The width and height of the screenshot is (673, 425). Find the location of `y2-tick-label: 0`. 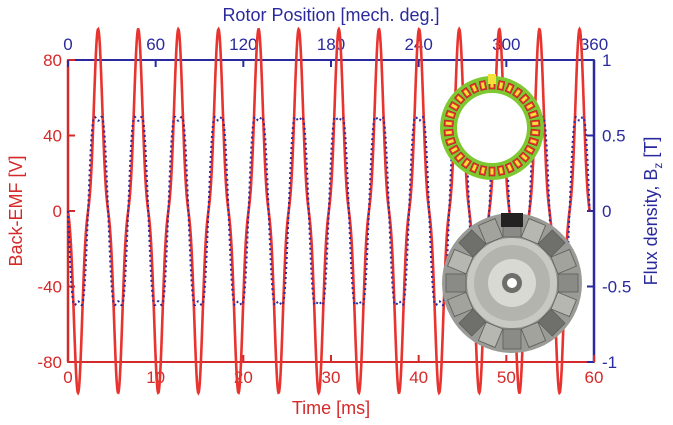

y2-tick-label: 0 is located at coordinates (606, 211).